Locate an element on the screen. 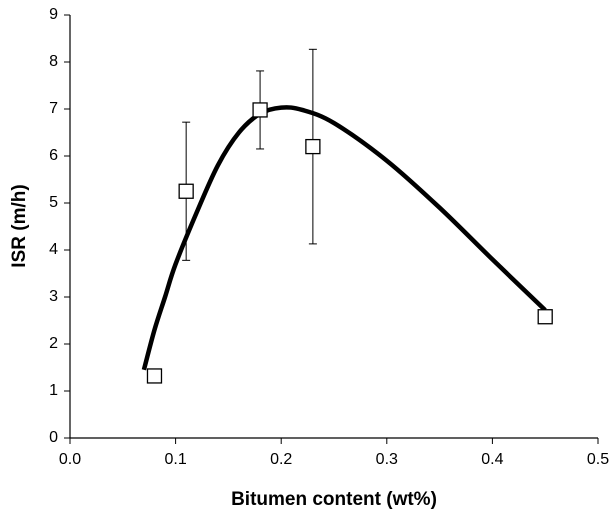 Image resolution: width=613 pixels, height=518 pixels. x-tick-label: 0.1 is located at coordinates (175, 459).